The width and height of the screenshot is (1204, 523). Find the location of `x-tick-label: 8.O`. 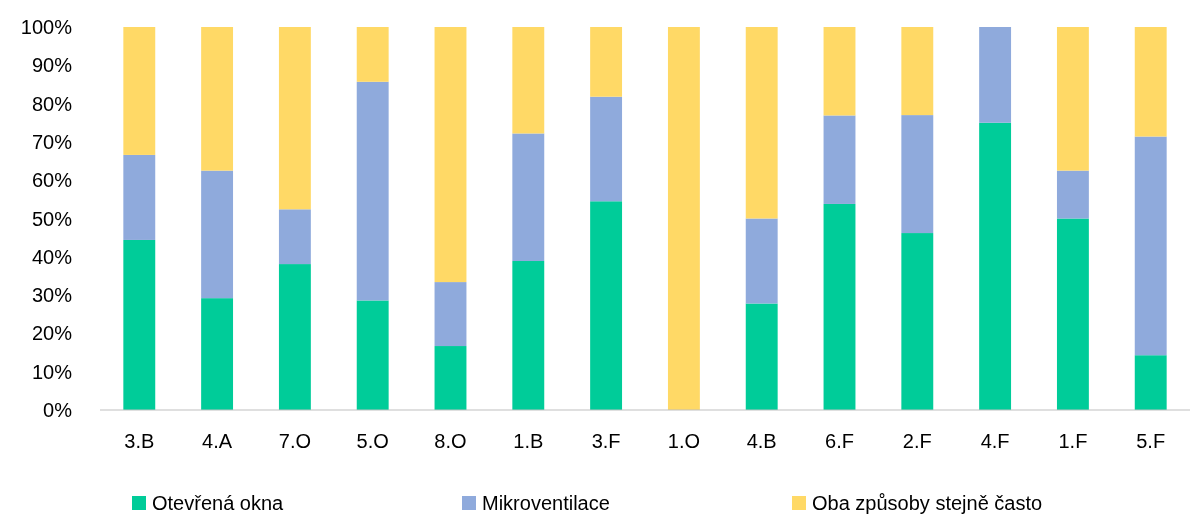

x-tick-label: 8.O is located at coordinates (450, 441).